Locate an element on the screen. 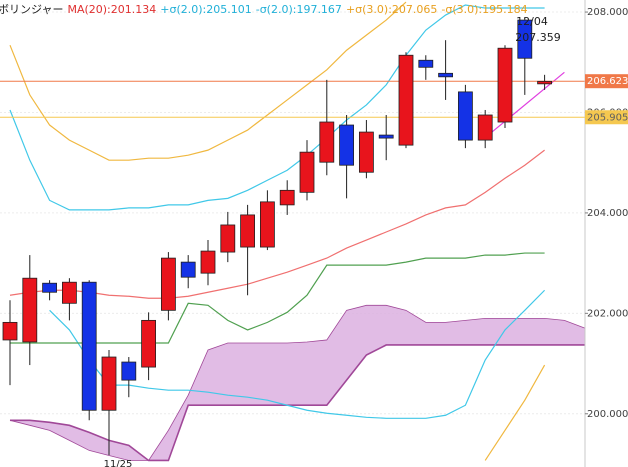 The image size is (628, 467). legend-item: MA(20):201.134 is located at coordinates (111, 9).